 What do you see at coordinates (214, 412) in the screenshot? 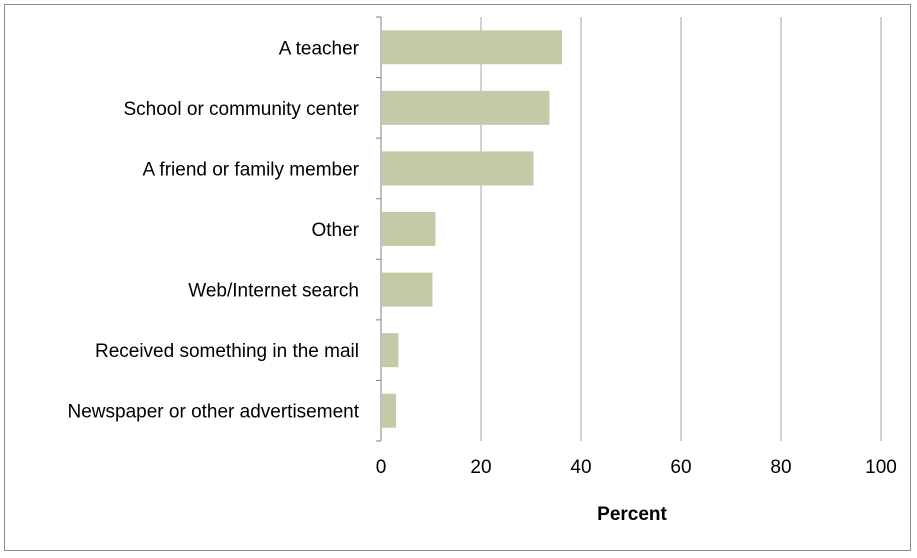
I see `category-label-7: Newspaper or other advertisement` at bounding box center [214, 412].